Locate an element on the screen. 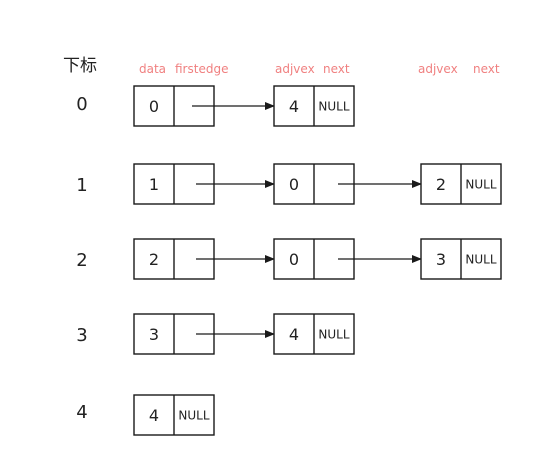  vertex-row-1: 1 1 0 2 NULL is located at coordinates (289, 184).